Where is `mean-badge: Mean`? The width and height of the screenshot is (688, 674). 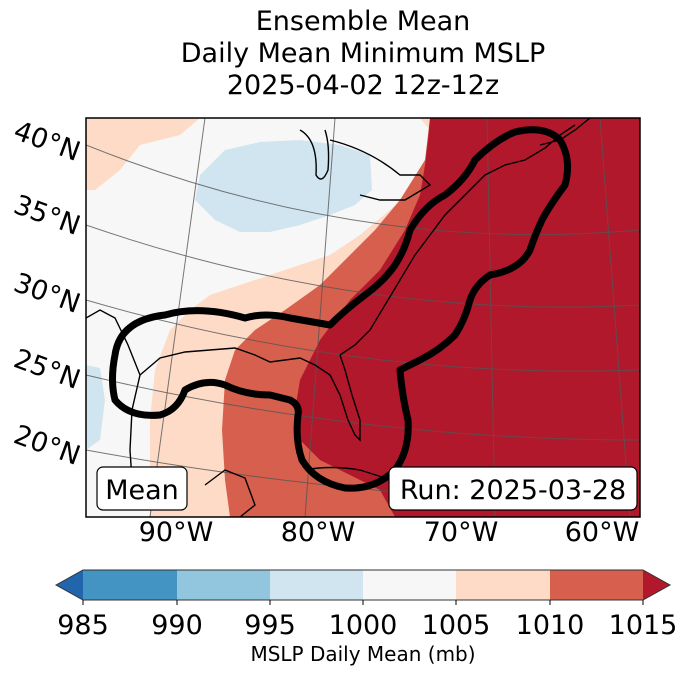
mean-badge: Mean is located at coordinates (142, 488).